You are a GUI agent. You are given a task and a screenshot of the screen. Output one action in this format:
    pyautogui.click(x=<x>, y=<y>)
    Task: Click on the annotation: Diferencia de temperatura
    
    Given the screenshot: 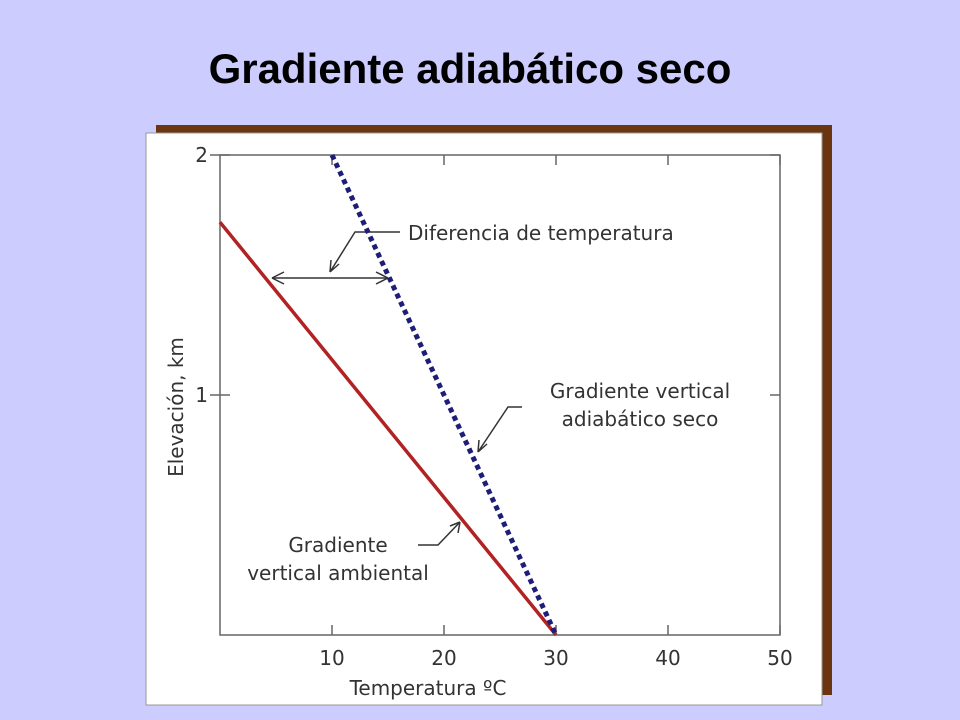 What is the action you would take?
    pyautogui.click(x=541, y=233)
    